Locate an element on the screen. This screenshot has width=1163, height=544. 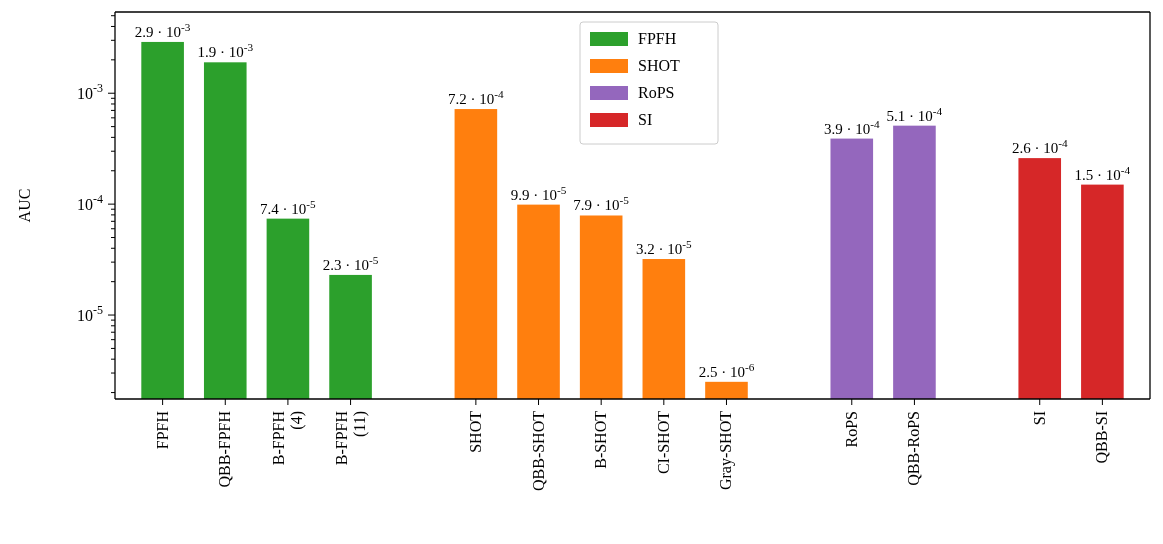
data-label: 7.9 · 10$^{-5}$ is located at coordinates (601, 204).